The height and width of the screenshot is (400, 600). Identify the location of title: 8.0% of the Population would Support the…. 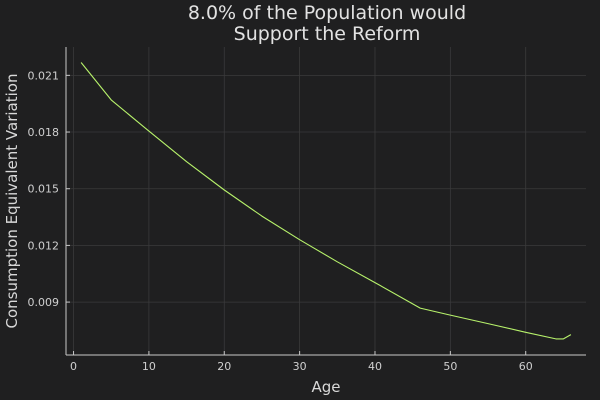
(327, 23).